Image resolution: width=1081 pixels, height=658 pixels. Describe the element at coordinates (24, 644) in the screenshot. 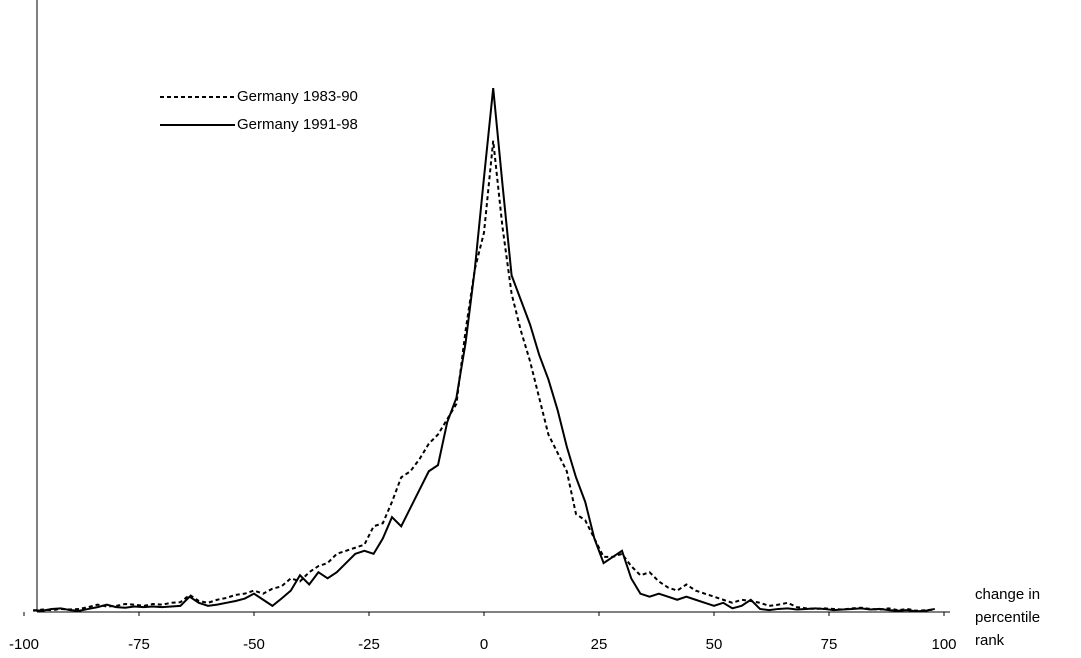

I see `x-tick-label: -100` at that location.